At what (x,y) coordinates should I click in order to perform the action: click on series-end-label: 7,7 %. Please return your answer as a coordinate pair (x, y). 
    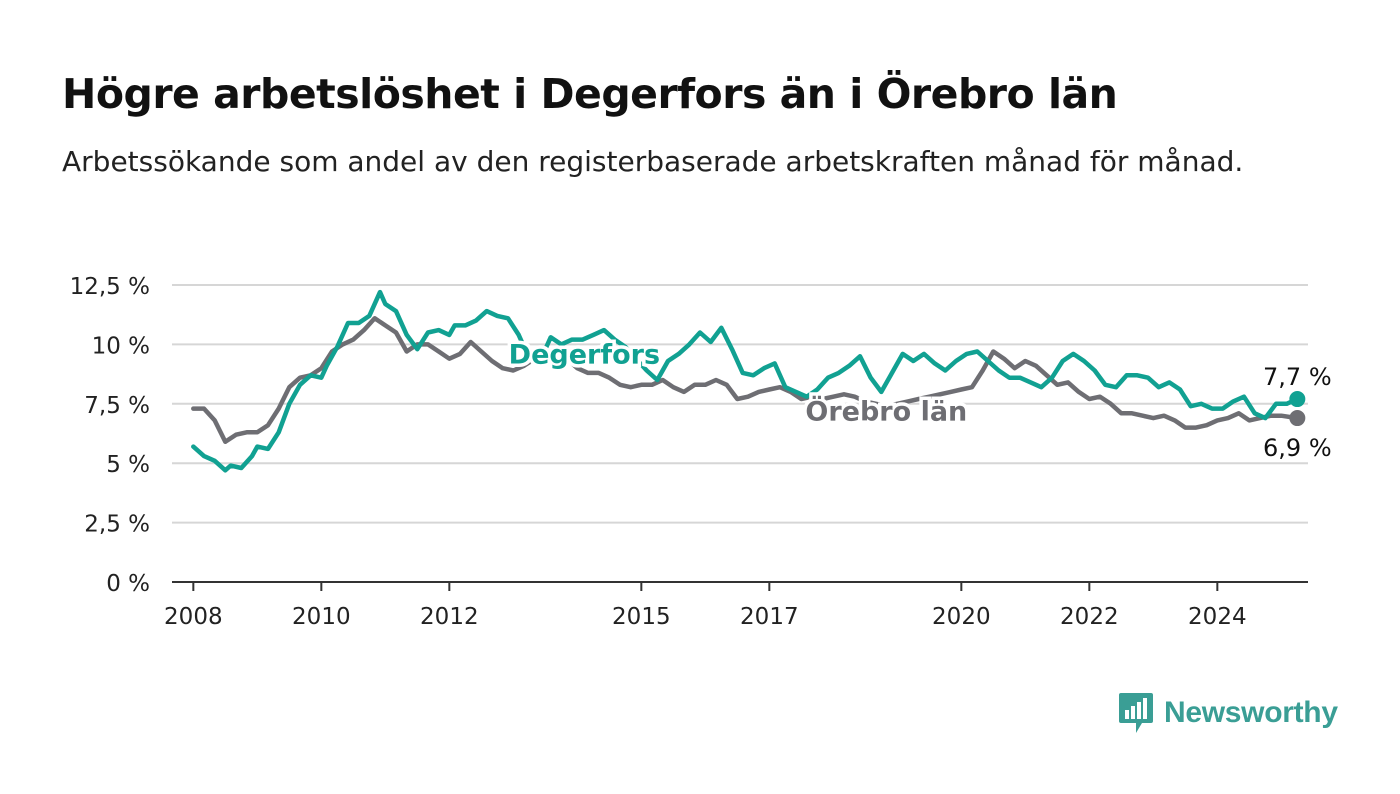
    Looking at the image, I should click on (1297, 377).